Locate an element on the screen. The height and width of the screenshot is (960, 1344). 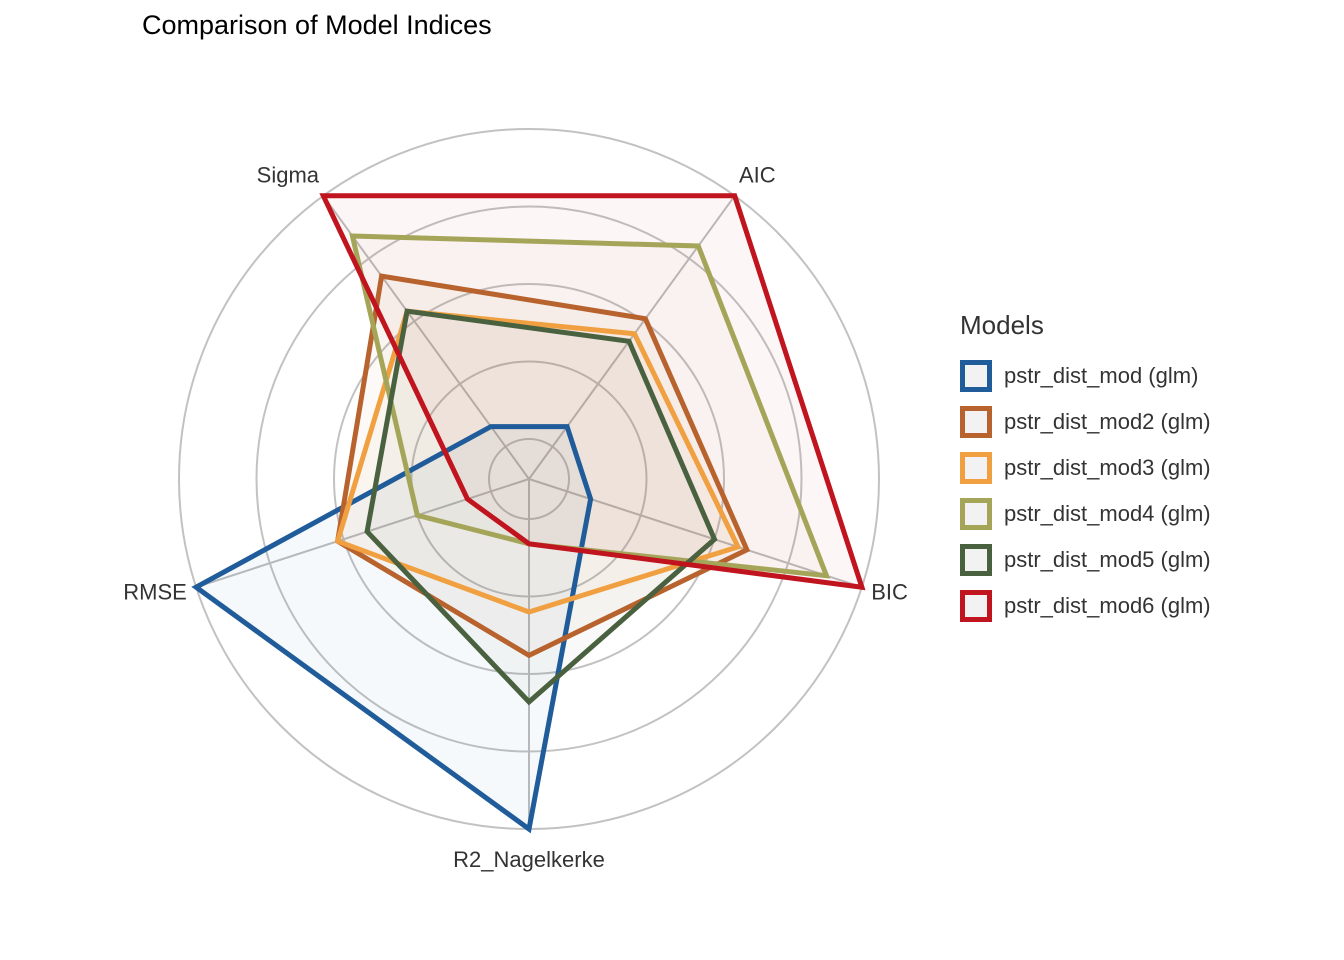
axis-label-rmse: RMSE is located at coordinates (155, 592).